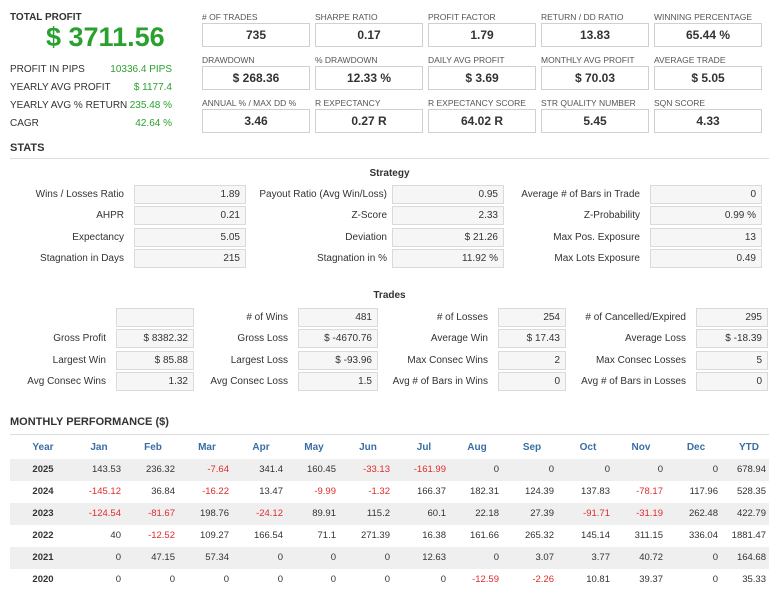 This screenshot has width=777, height=600. I want to click on metric-box: DRAWDOWN $ 268.36, so click(256, 72).